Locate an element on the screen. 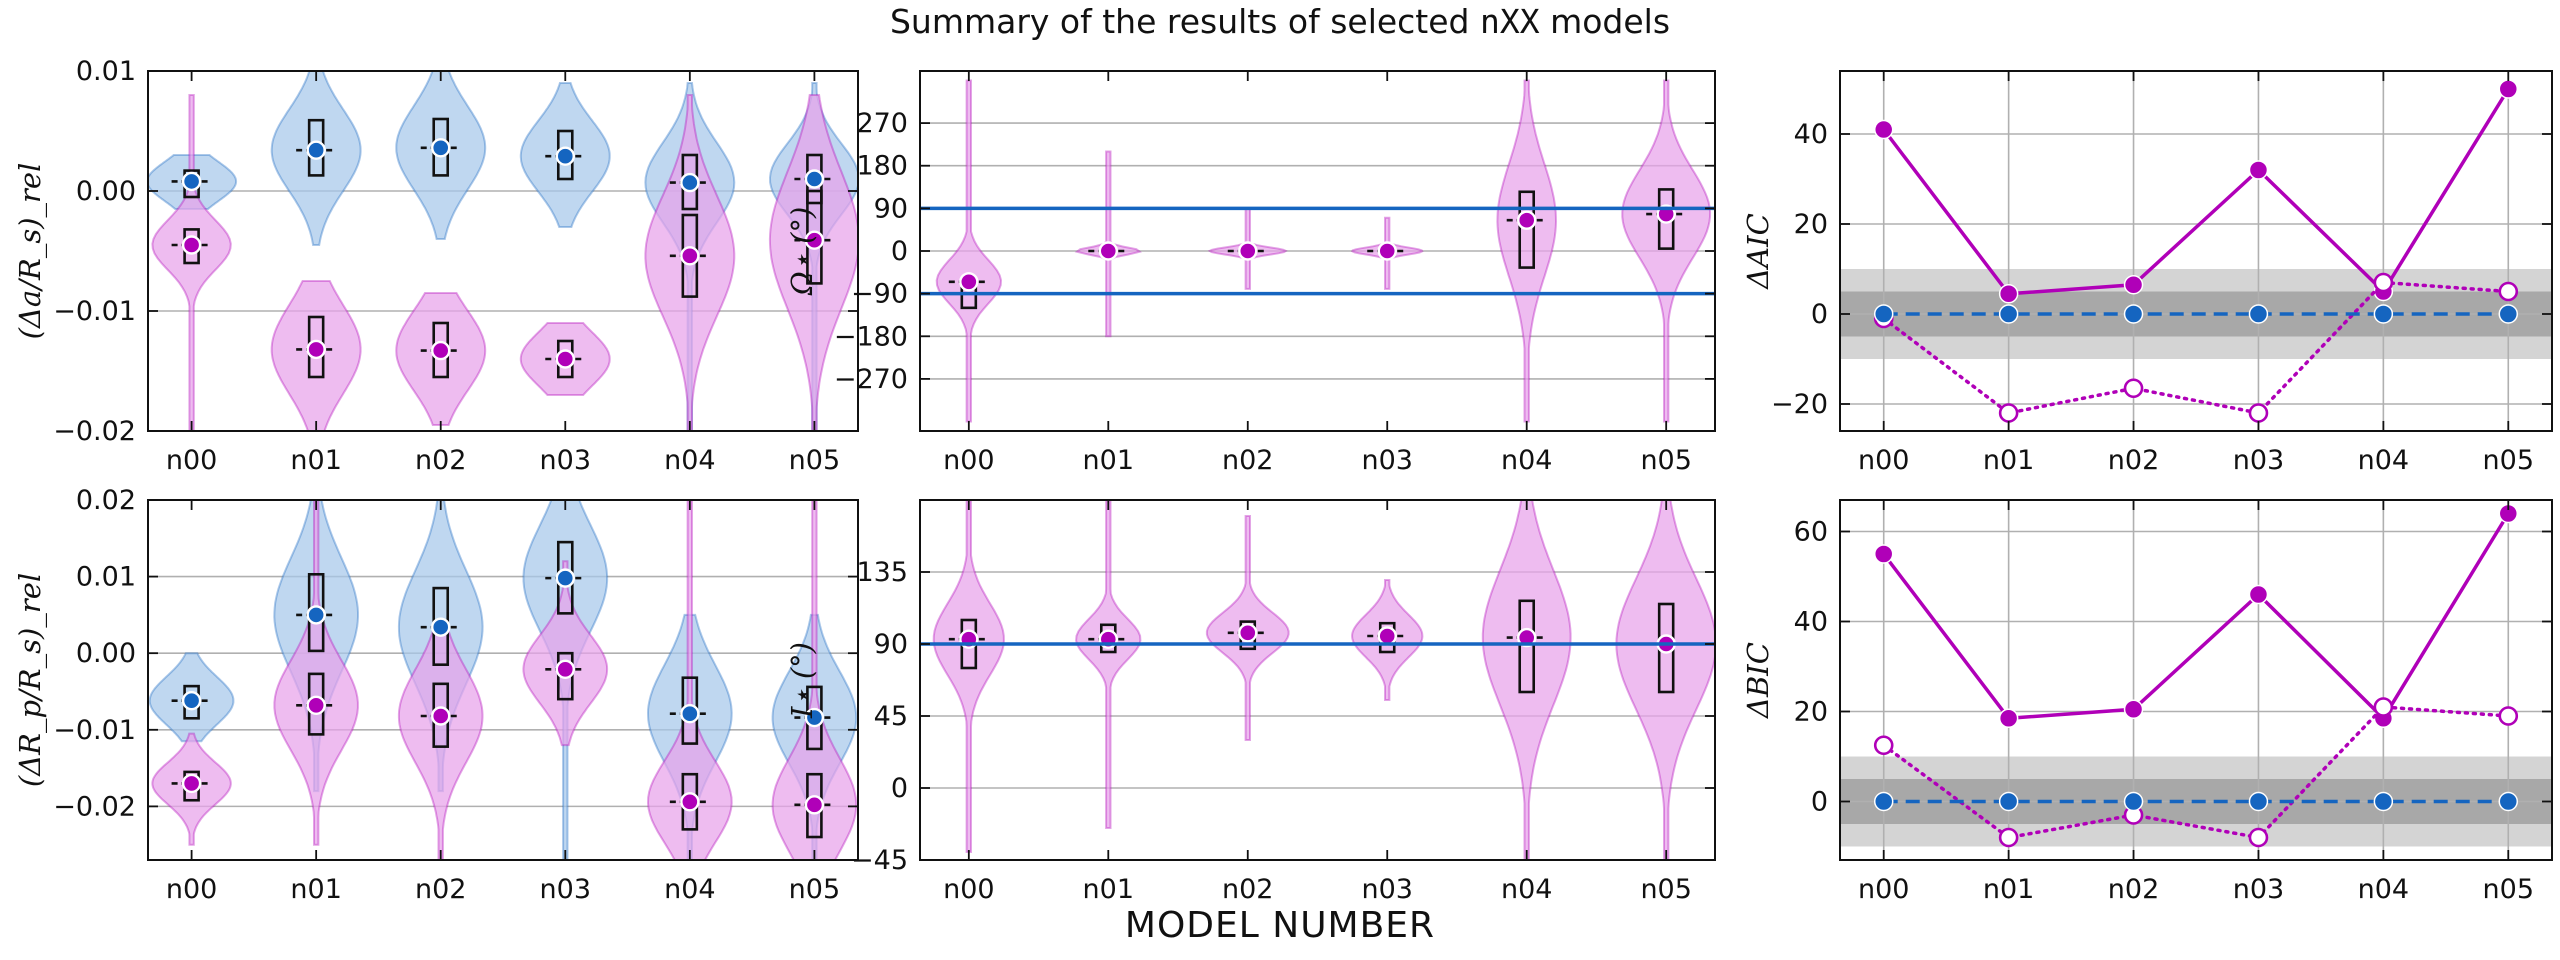  title-code: nXX is located at coordinates (1510, 21).